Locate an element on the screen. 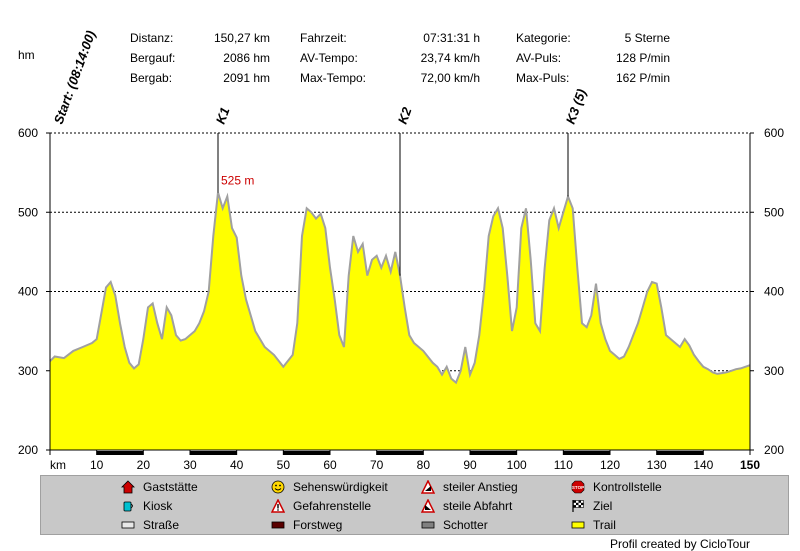  stat-descent-label: Bergab: is located at coordinates (151, 78).